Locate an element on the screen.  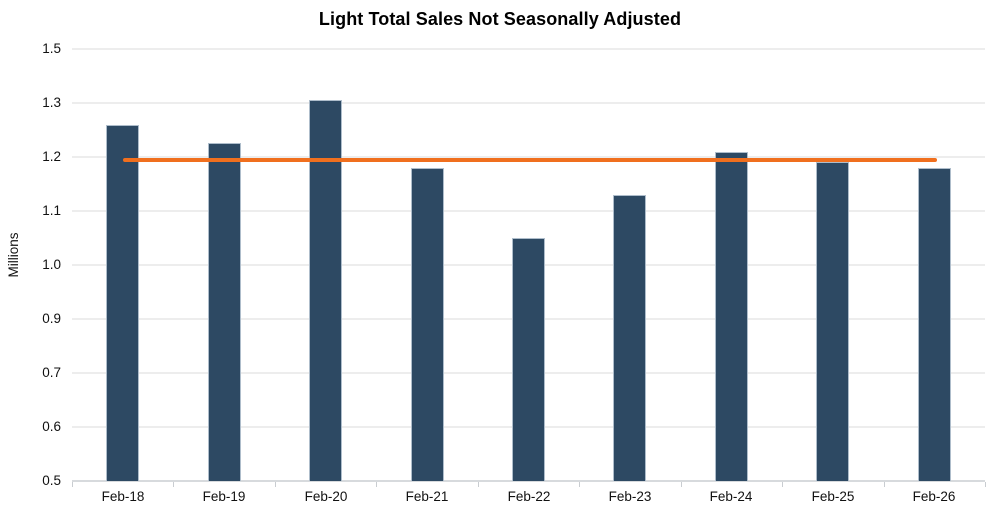
x-tick-label: Feb-26 is located at coordinates (934, 496).